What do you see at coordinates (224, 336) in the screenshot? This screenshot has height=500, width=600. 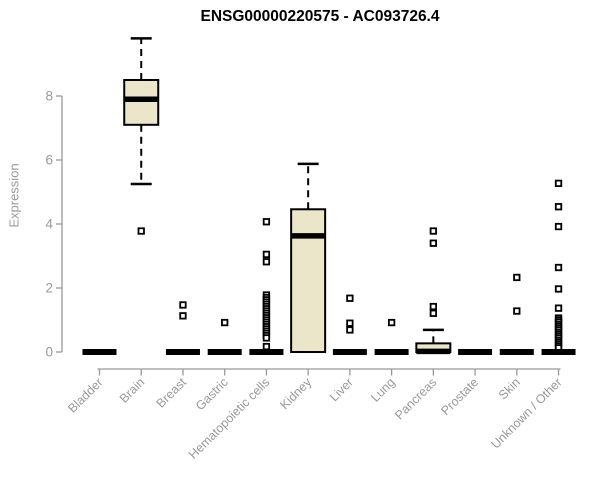 I see `boxplot-gastric` at bounding box center [224, 336].